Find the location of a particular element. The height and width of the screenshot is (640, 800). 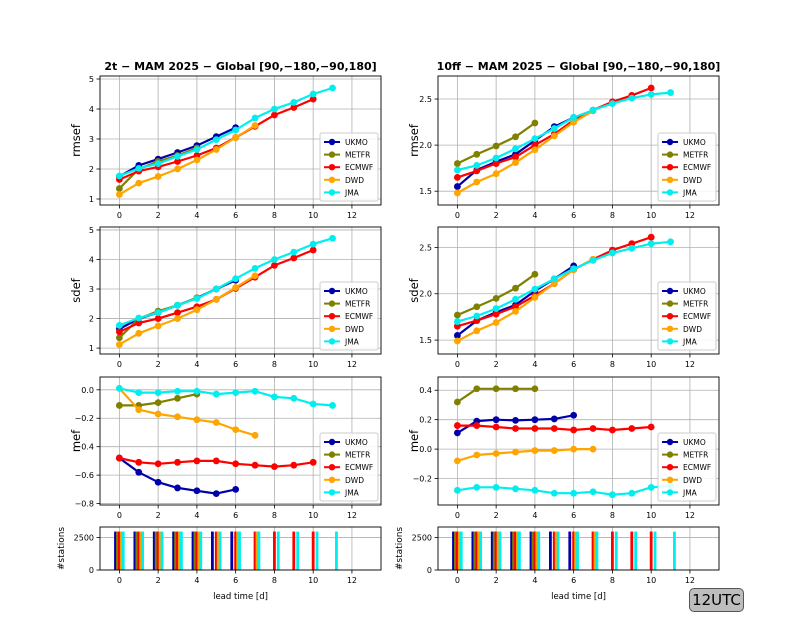

legend-label: METFR is located at coordinates (357, 304).